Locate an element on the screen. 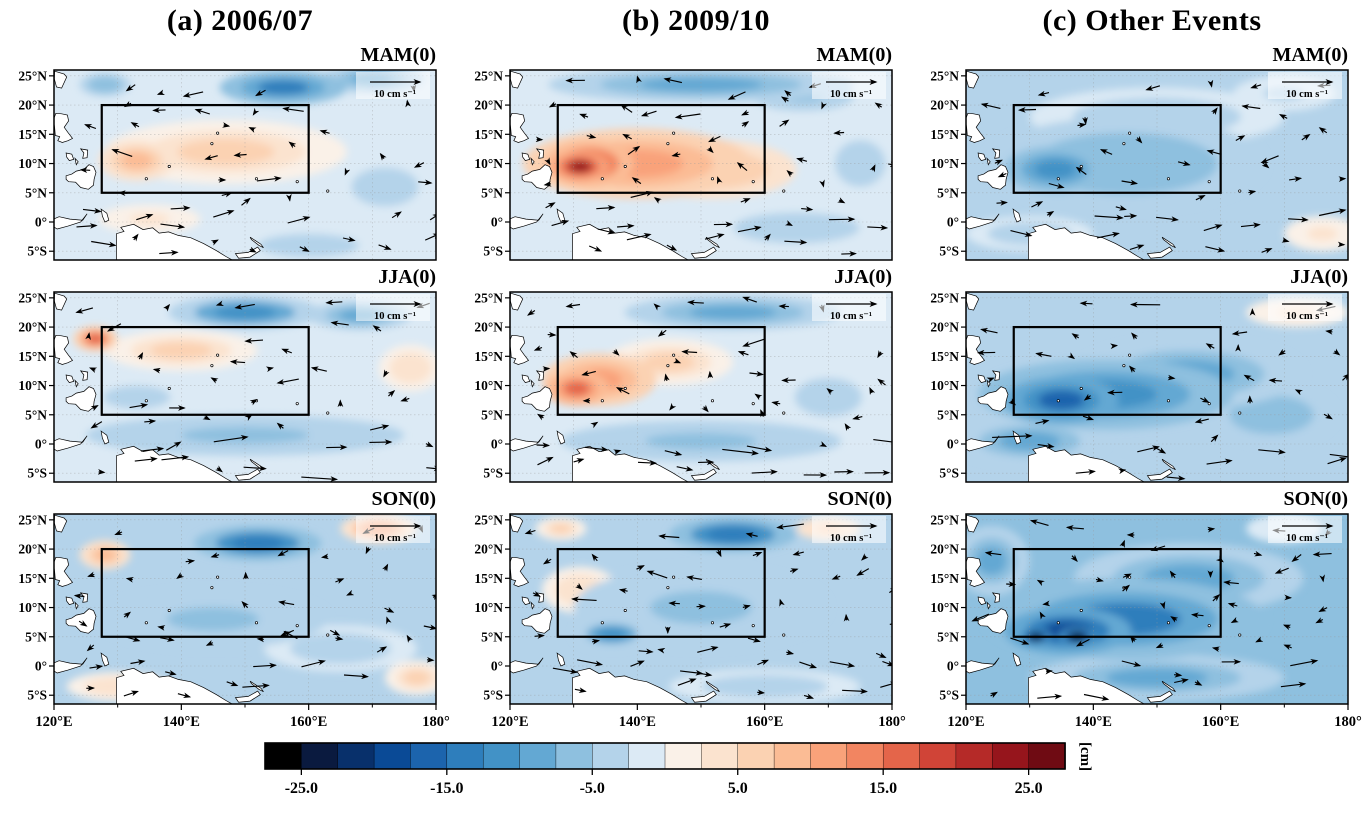  panel-c-mam: MAM(0) 10 cm s⁻¹ 25°N 20°N 15°N 10°N 5°N 0° 5°S is located at coordinates (1140, 153).